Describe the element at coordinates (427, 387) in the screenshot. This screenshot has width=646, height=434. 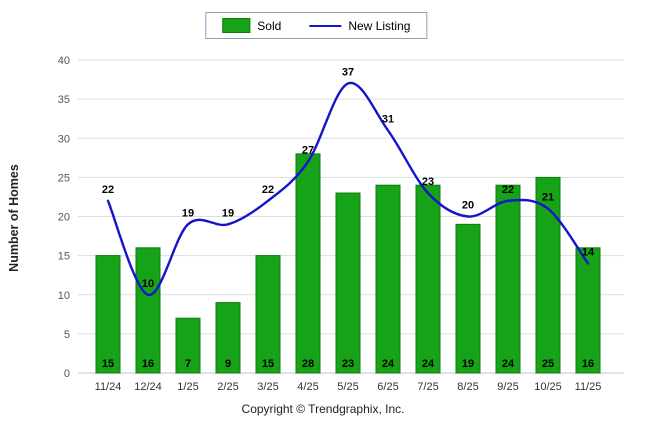
I see `x-tick-label: 7/25` at that location.